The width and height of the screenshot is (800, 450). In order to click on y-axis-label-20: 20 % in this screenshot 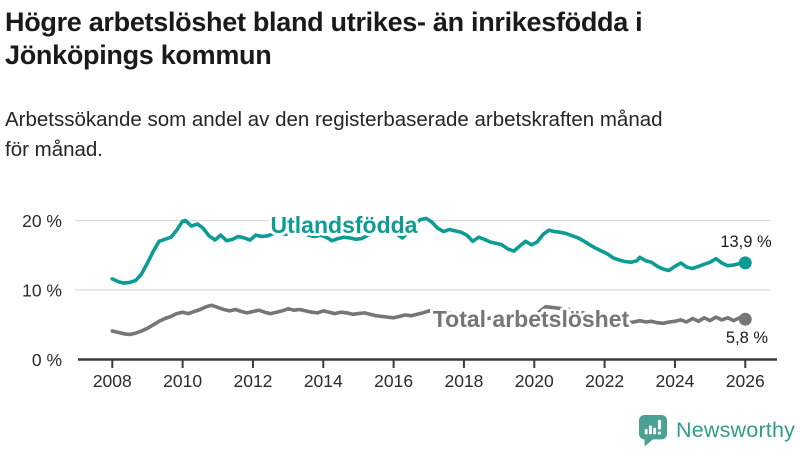, I will do `click(42, 221)`.